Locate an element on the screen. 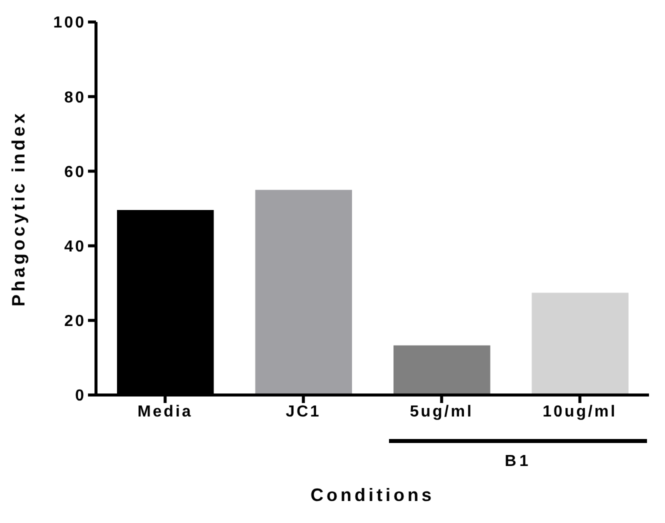  y-tick-label: 20 is located at coordinates (75, 321).